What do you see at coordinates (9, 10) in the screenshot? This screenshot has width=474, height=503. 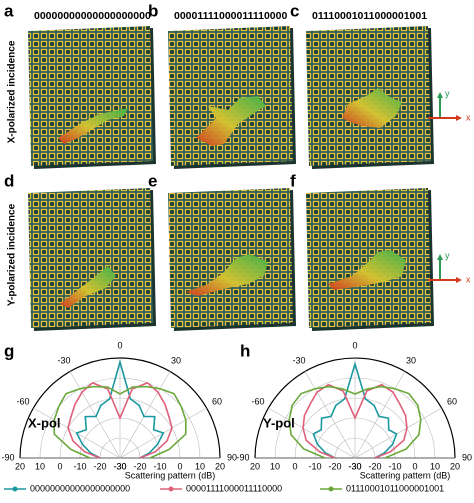 I see `panel-letter: a` at bounding box center [9, 10].